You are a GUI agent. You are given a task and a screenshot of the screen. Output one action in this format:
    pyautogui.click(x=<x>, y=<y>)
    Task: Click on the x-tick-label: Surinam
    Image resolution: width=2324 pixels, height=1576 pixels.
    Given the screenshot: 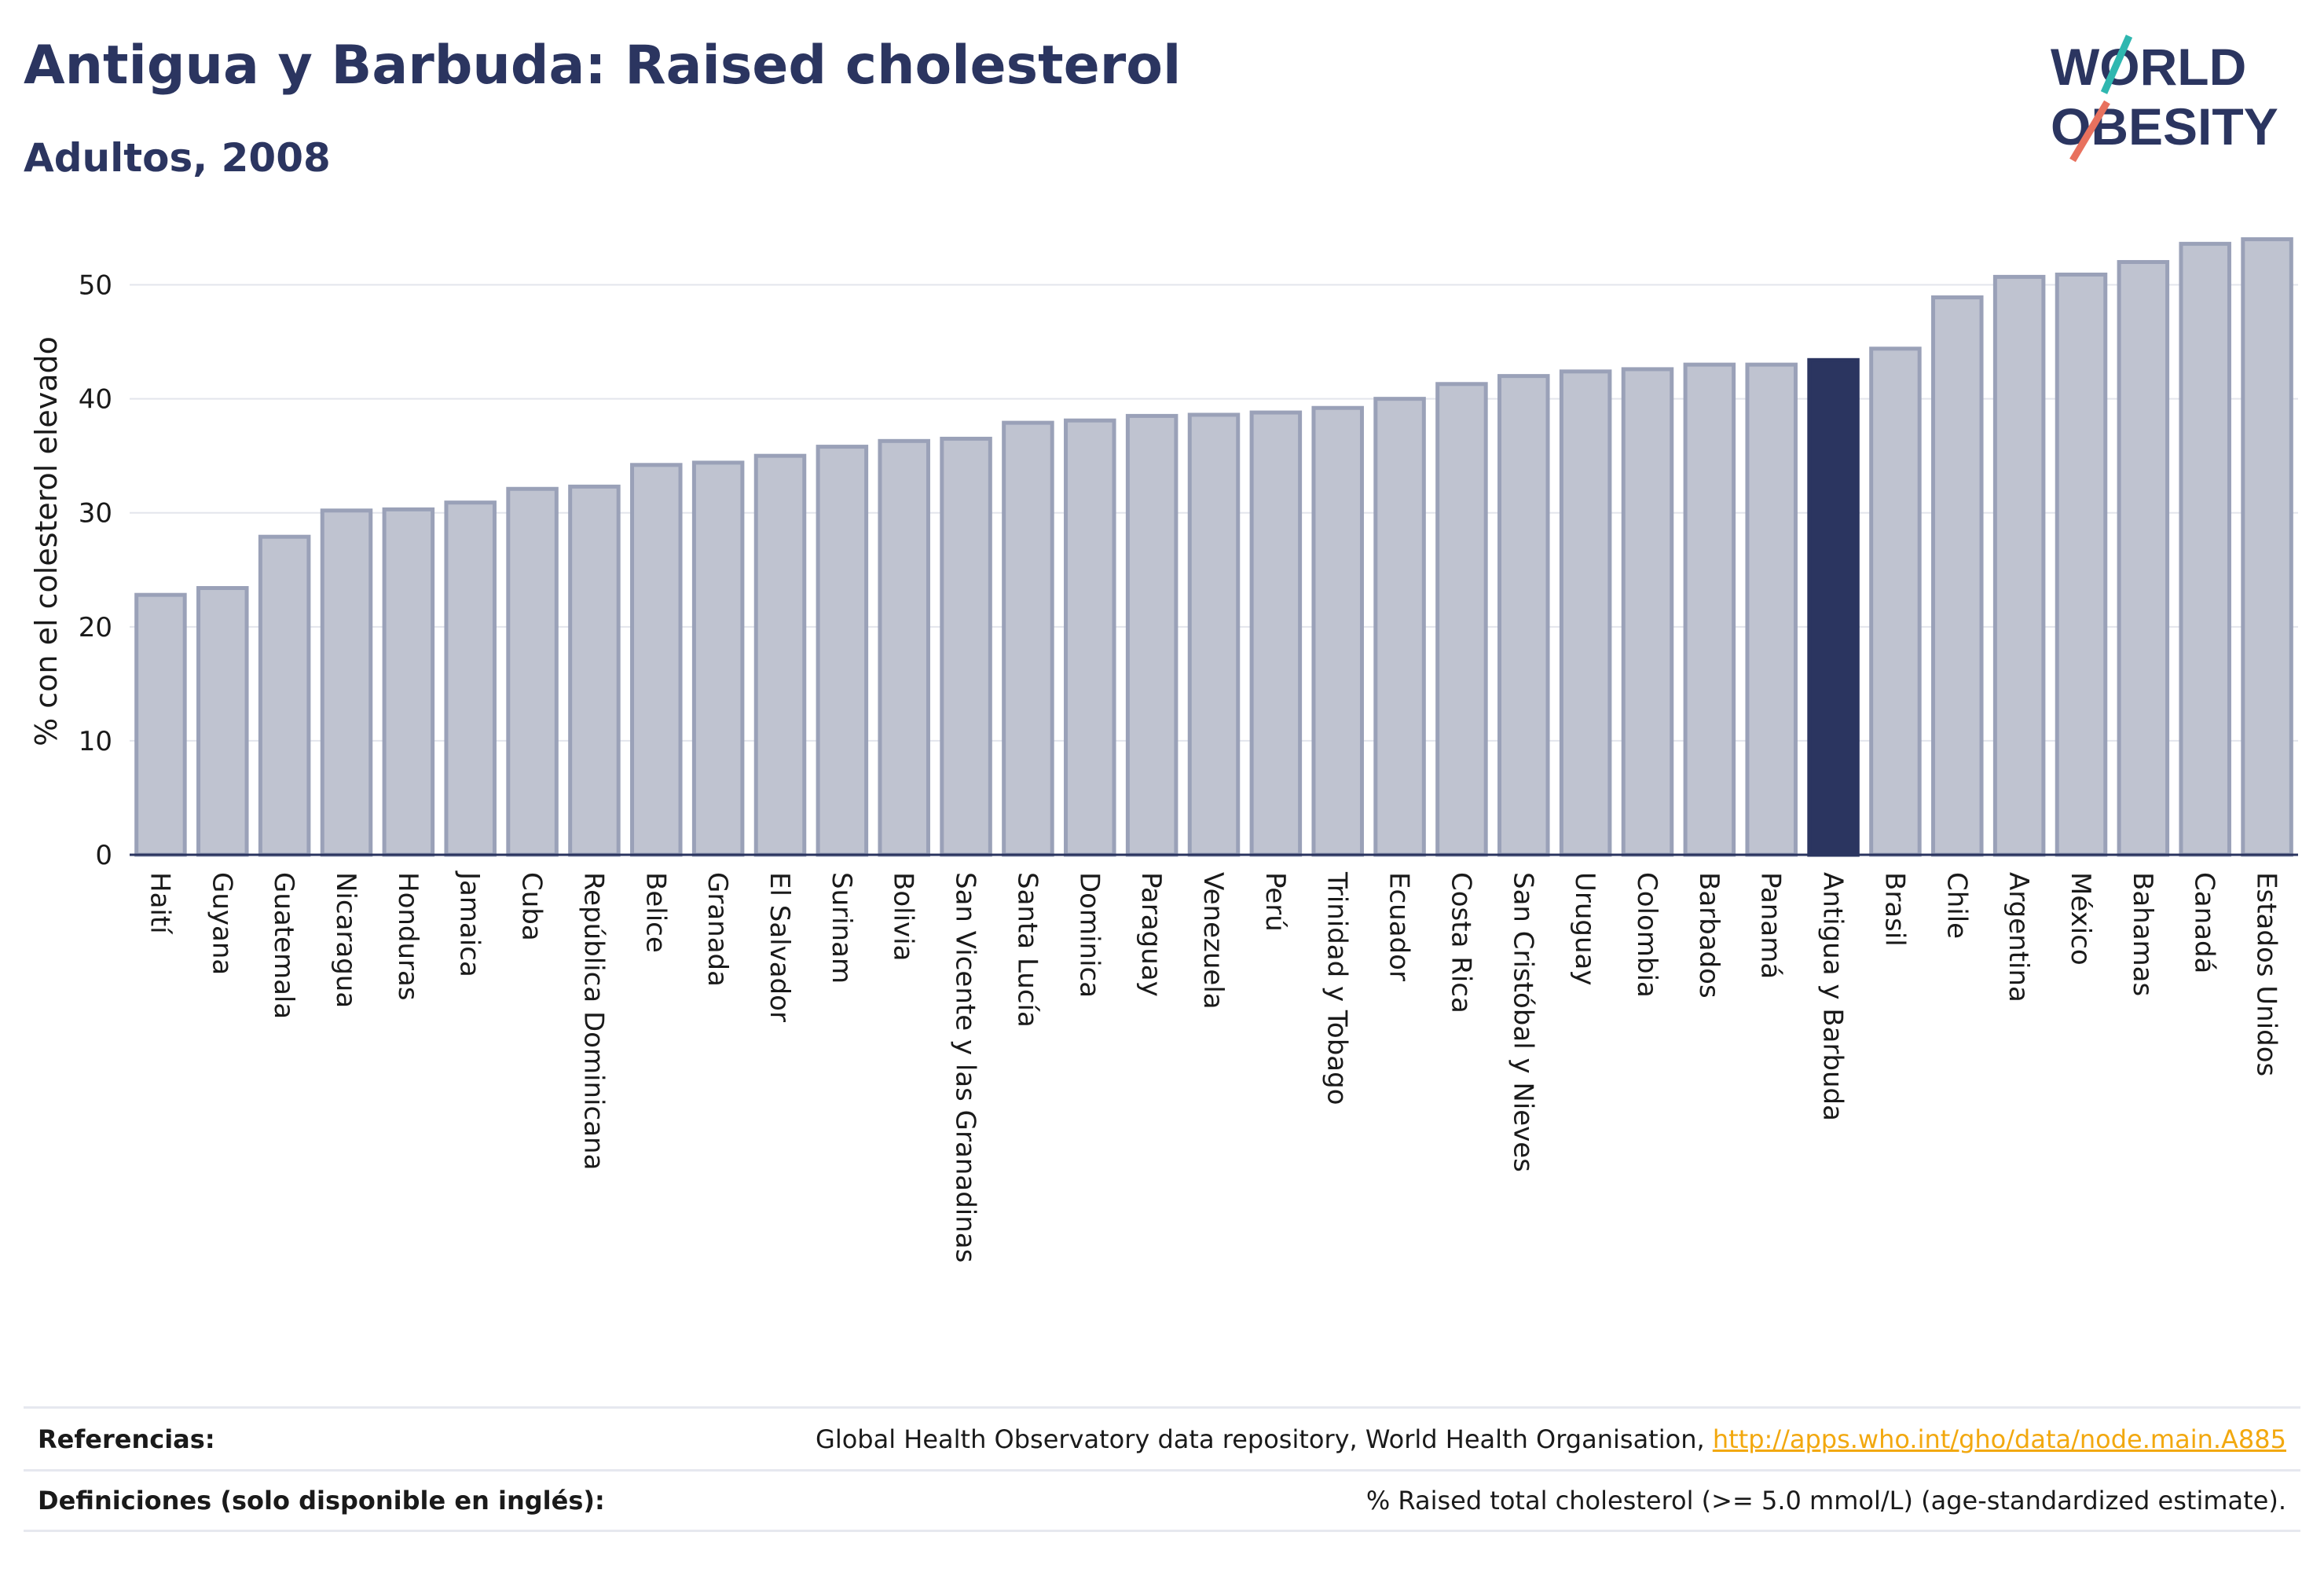 What is the action you would take?
    pyautogui.click(x=841, y=928)
    